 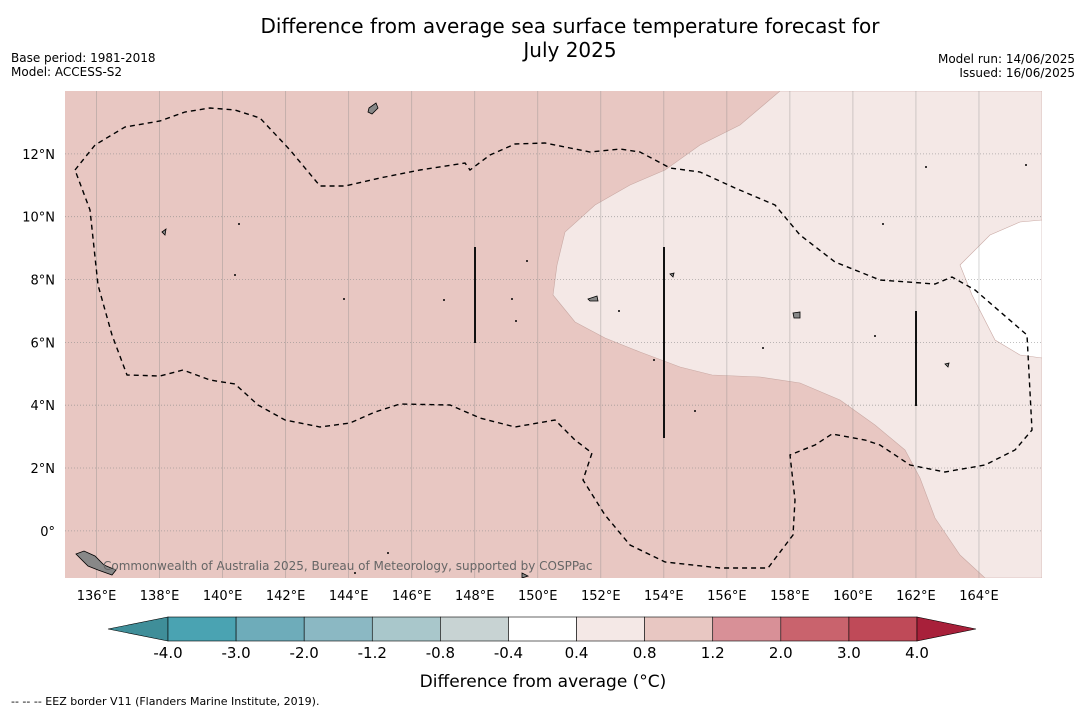 I want to click on lon-label: 138°E, so click(x=160, y=596).